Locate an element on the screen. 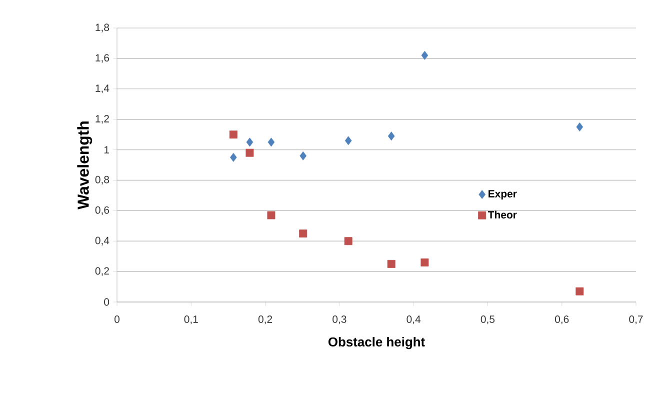 The image size is (664, 405). y-tick-label: 0,8 is located at coordinates (102, 180).